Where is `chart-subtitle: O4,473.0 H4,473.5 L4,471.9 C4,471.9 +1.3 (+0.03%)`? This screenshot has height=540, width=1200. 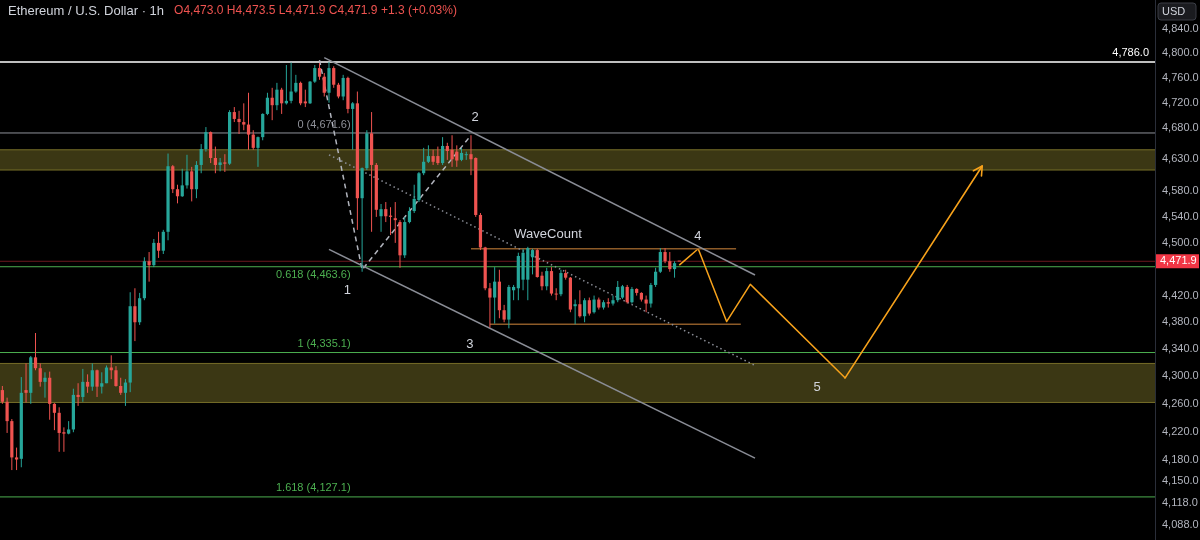 chart-subtitle: O4,473.0 H4,473.5 L4,471.9 C4,471.9 +1.3 (+0.03%) is located at coordinates (315, 10).